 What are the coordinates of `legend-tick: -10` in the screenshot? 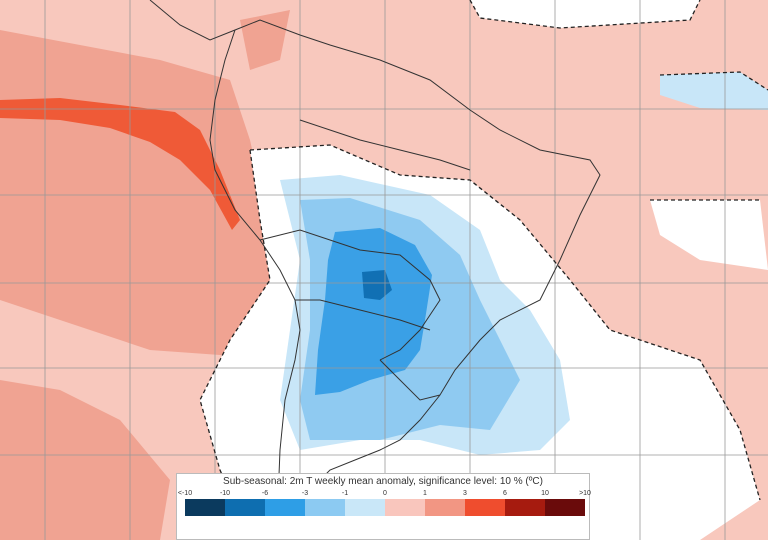 It's located at (225, 493).